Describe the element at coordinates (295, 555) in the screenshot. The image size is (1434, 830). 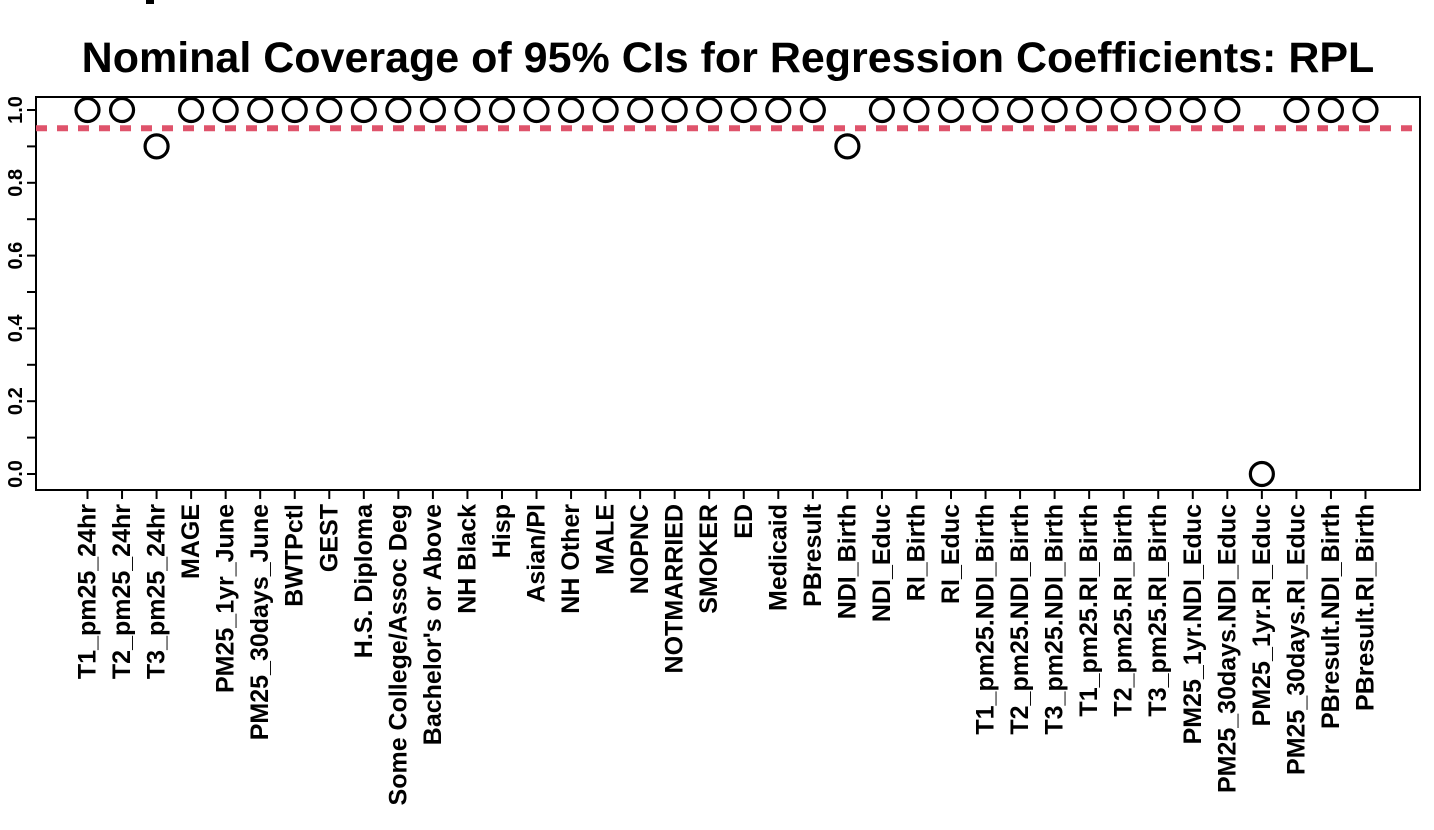
I see `x-tick-label: BWTPctl` at that location.